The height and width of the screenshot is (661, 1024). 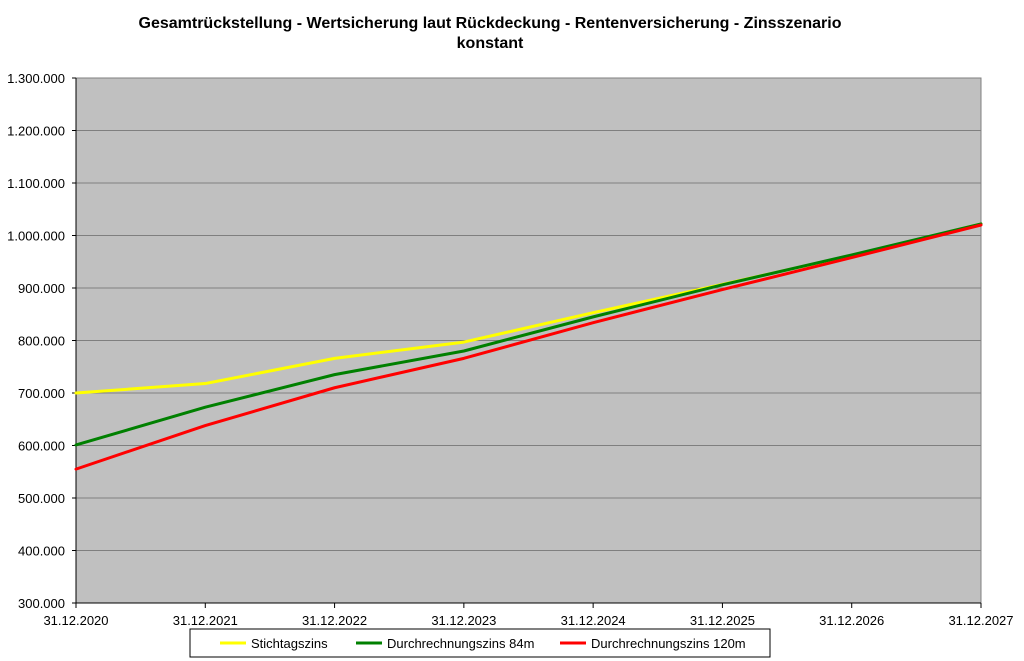 I want to click on y-tick-label: 900.000, so click(x=41, y=288).